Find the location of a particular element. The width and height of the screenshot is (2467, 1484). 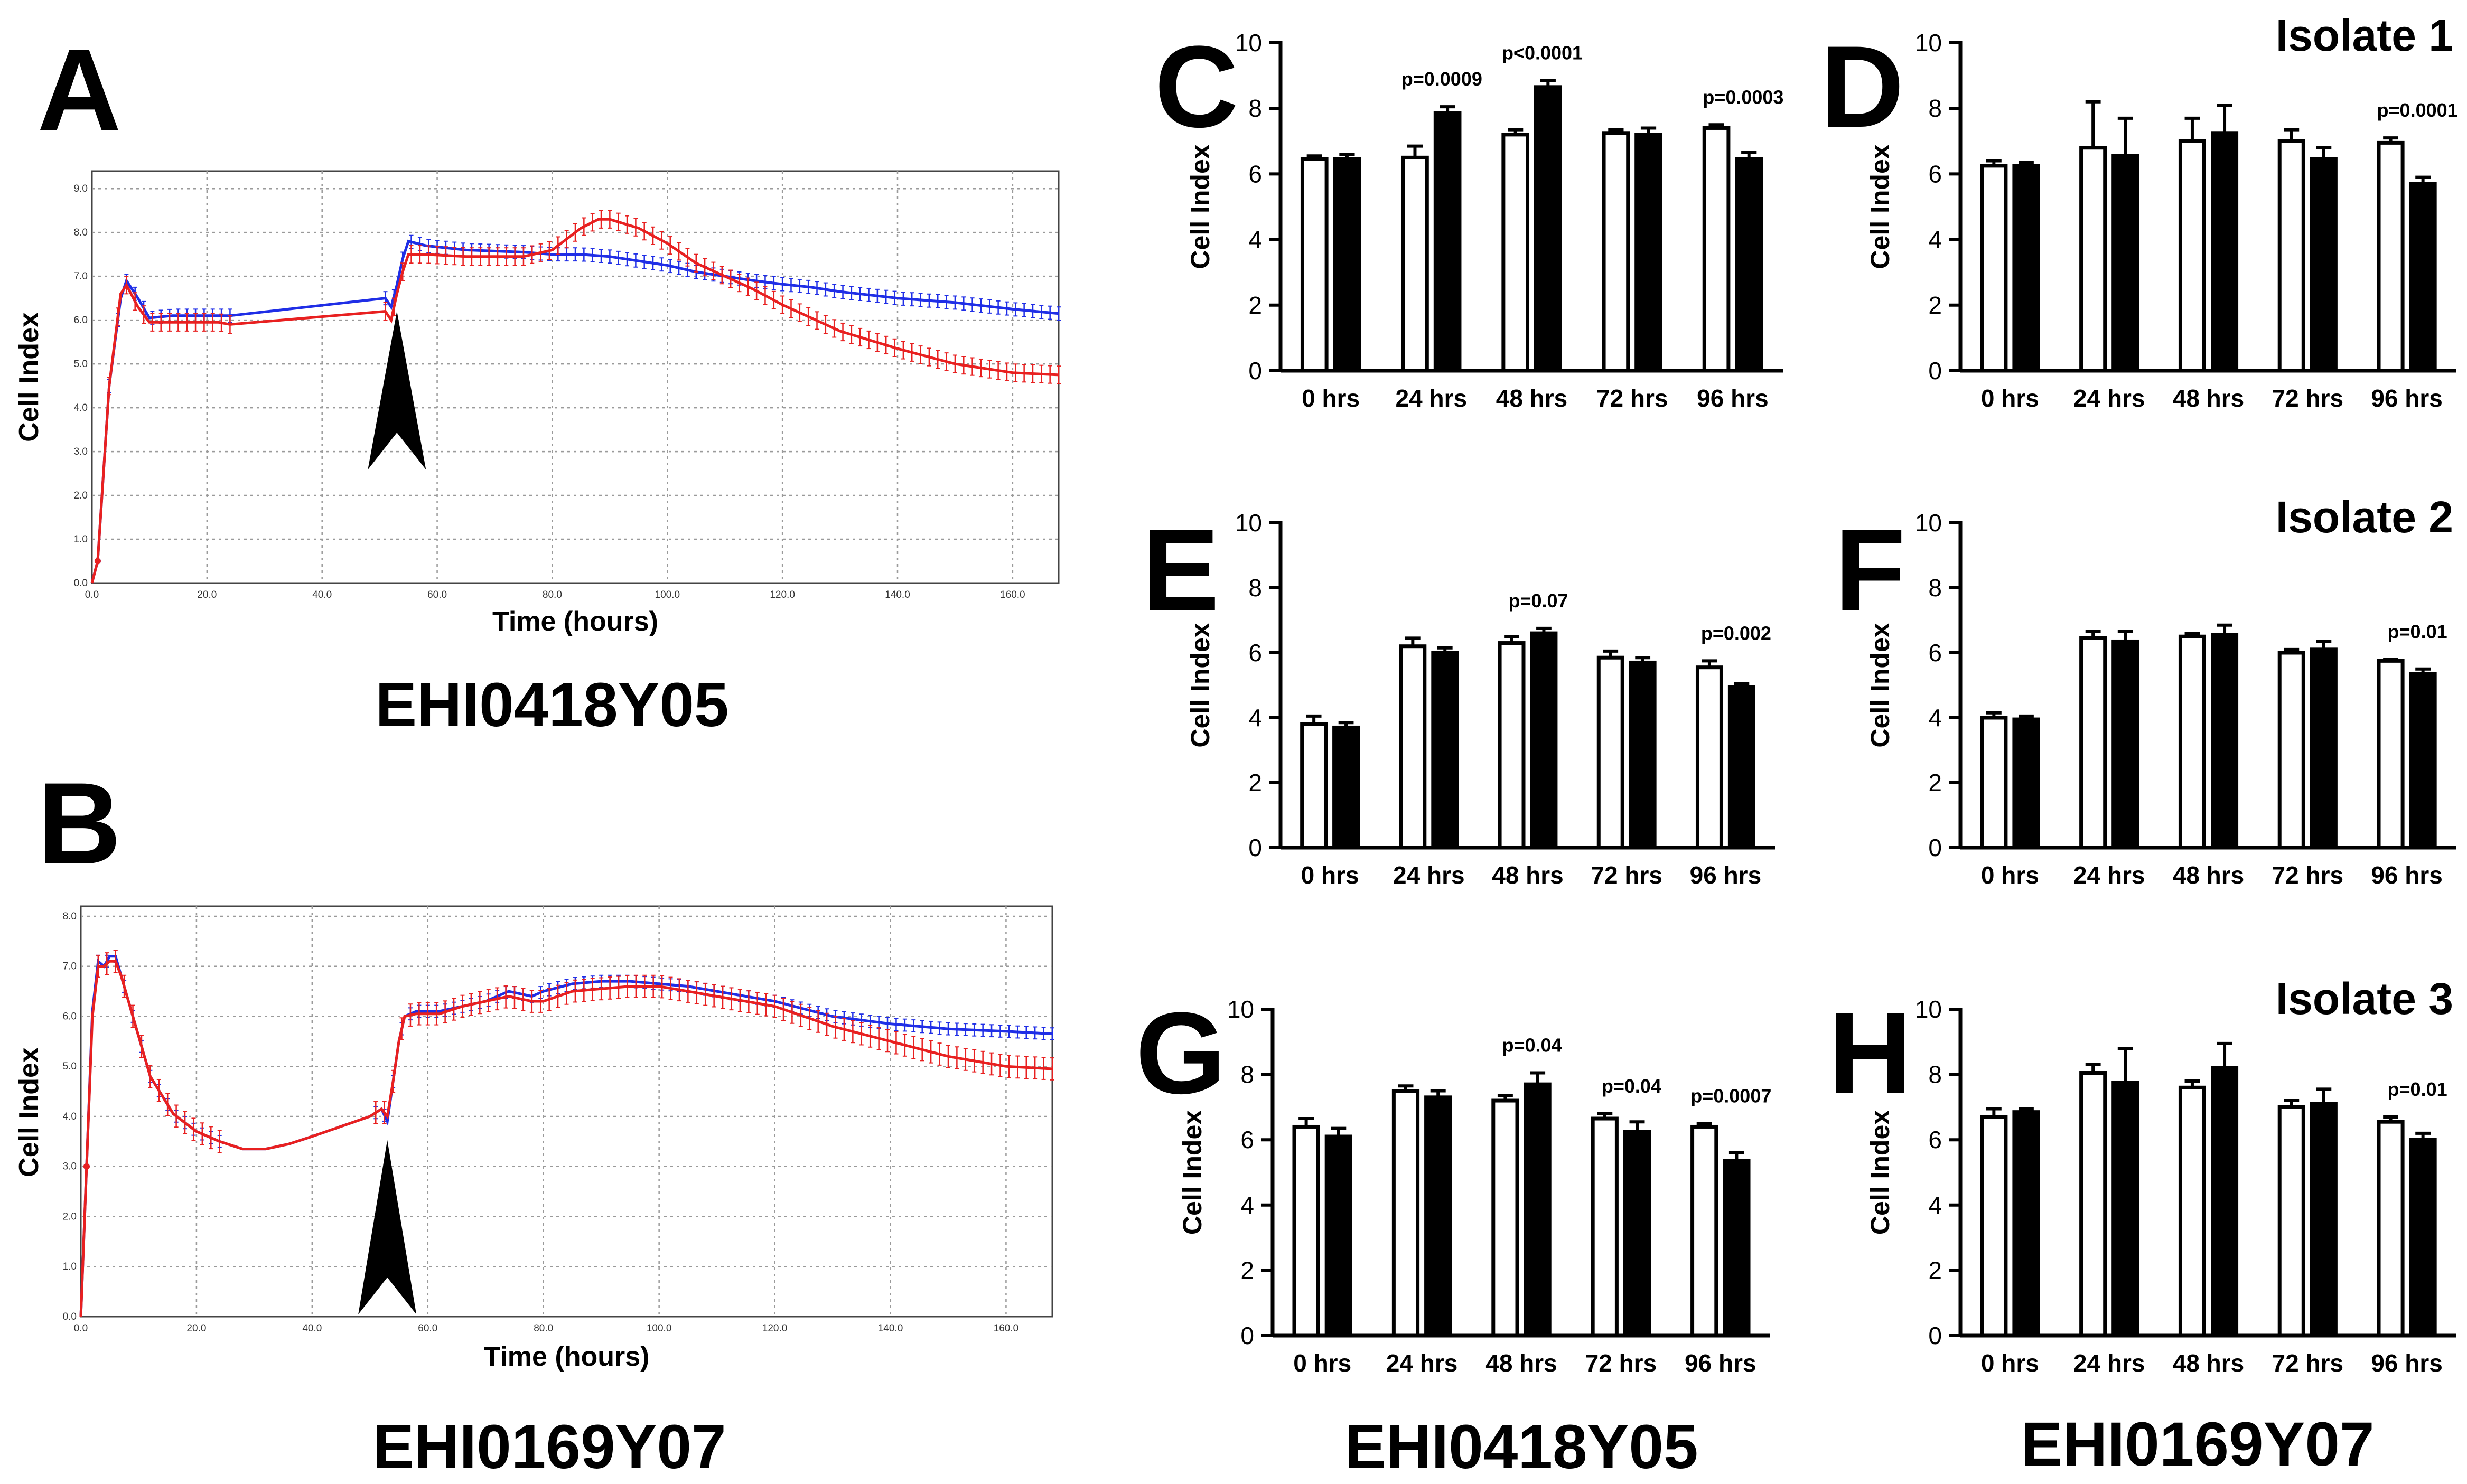

panel-label-C: C is located at coordinates (1197, 87).